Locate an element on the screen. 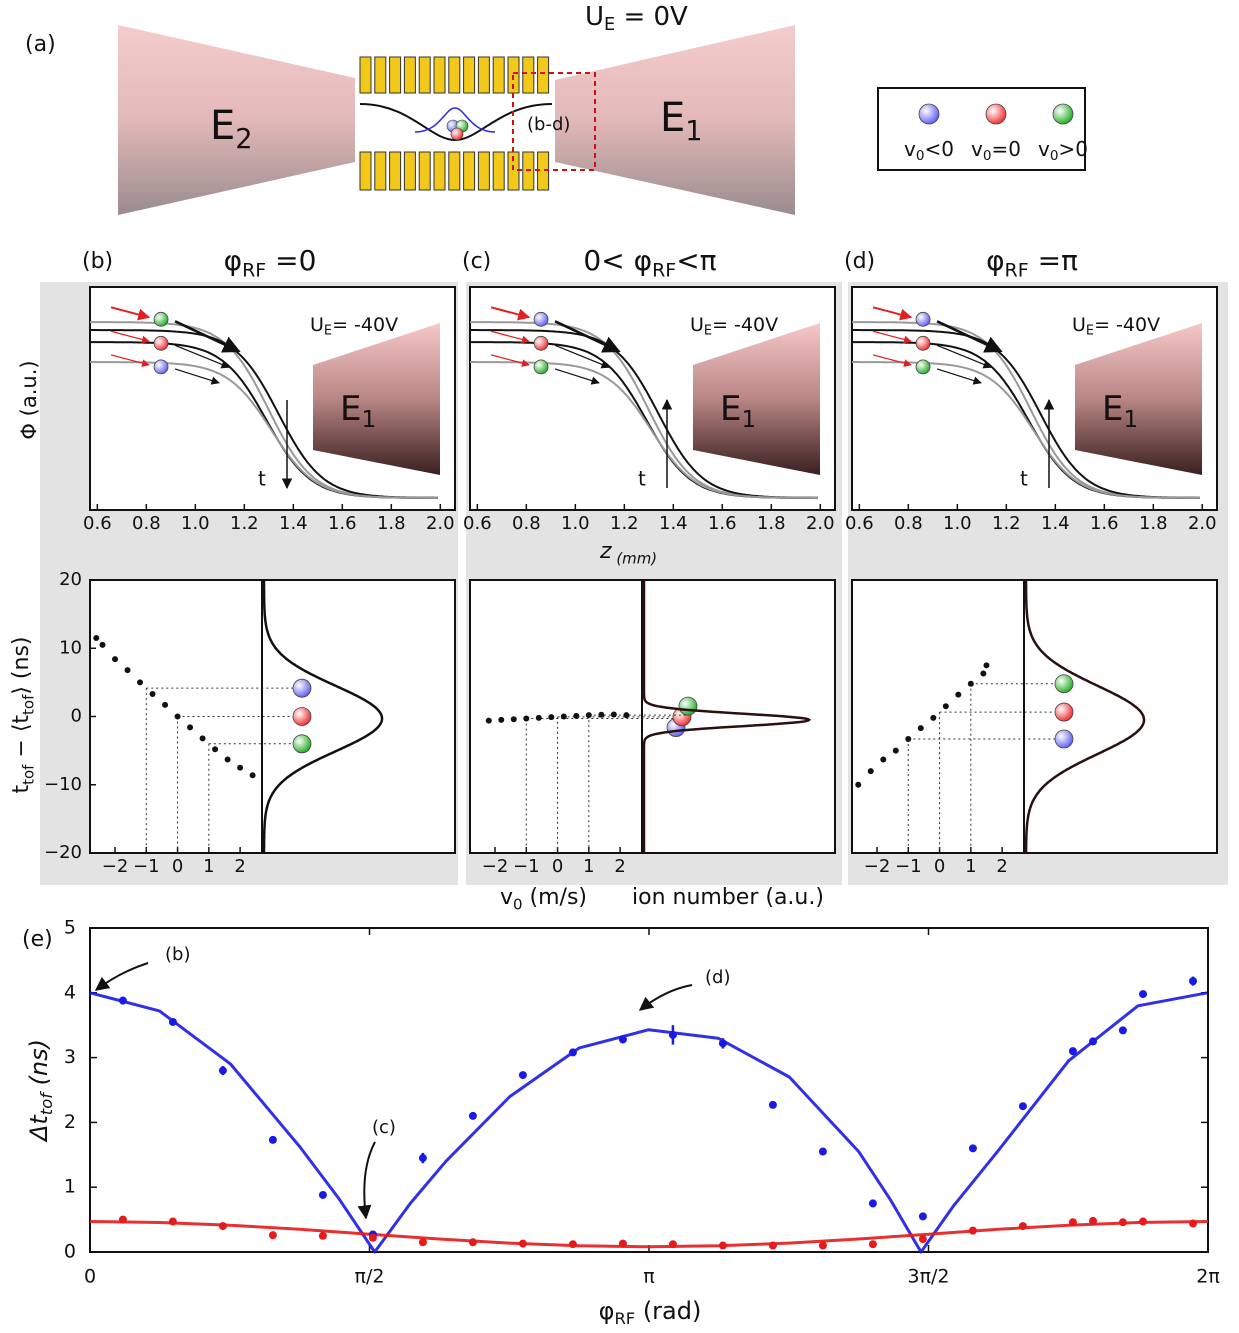 This screenshot has width=1239, height=1333. legend-label-part: v is located at coordinates (1044, 149).